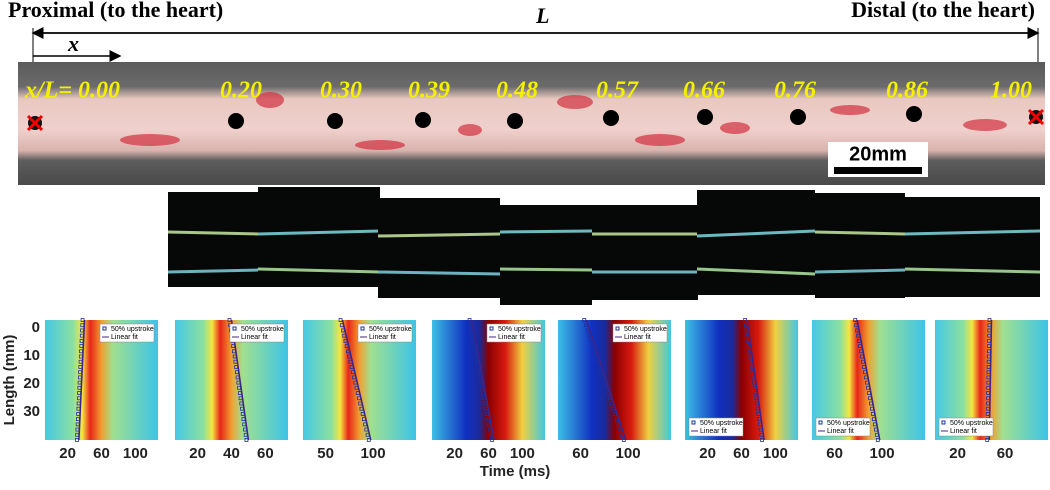  What do you see at coordinates (515, 471) in the screenshot?
I see `x-axis-label: Time (ms)` at bounding box center [515, 471].